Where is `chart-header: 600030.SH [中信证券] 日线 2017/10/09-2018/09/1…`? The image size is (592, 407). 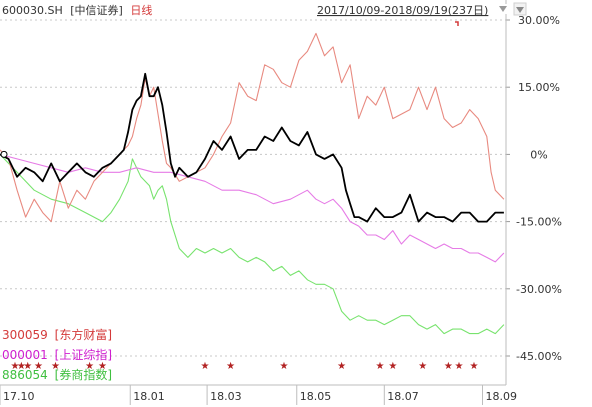
chart-header: 600030.SH [中信证券] 日线 2017/10/09-2018/09/1… is located at coordinates (264, 14).